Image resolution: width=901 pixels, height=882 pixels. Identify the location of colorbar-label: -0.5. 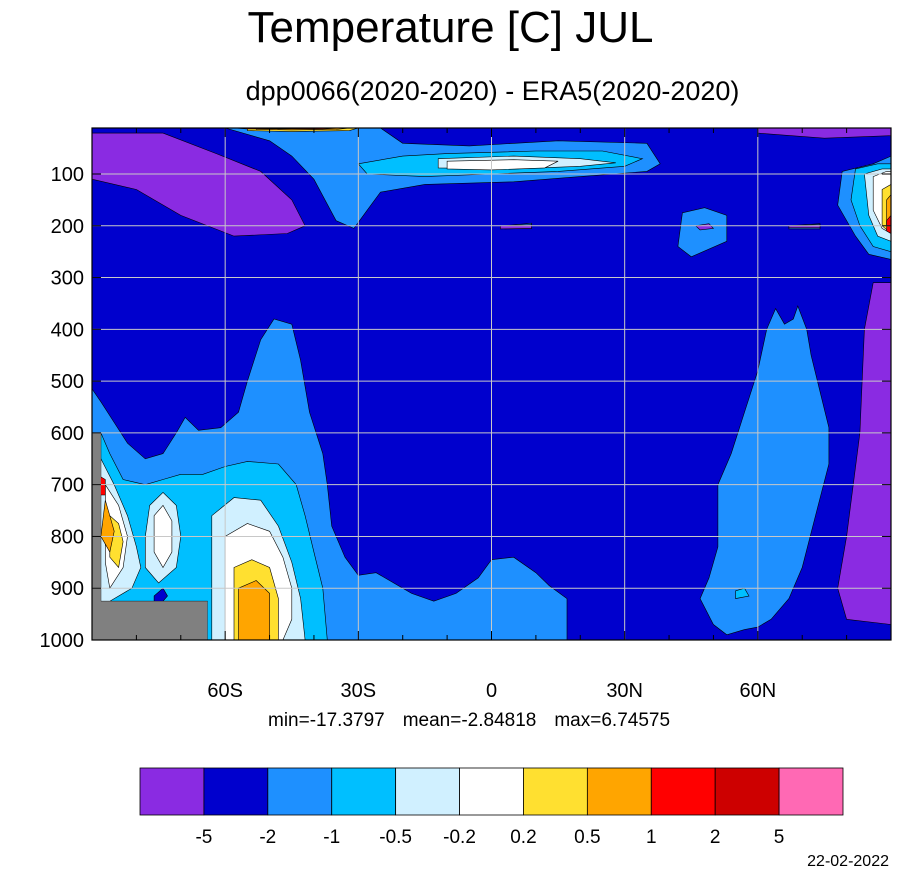
(395, 837).